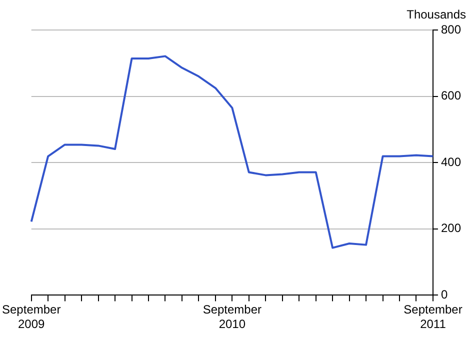 Image resolution: width=472 pixels, height=338 pixels. What do you see at coordinates (31, 317) in the screenshot?
I see `x-tick-label: September 2009` at bounding box center [31, 317].